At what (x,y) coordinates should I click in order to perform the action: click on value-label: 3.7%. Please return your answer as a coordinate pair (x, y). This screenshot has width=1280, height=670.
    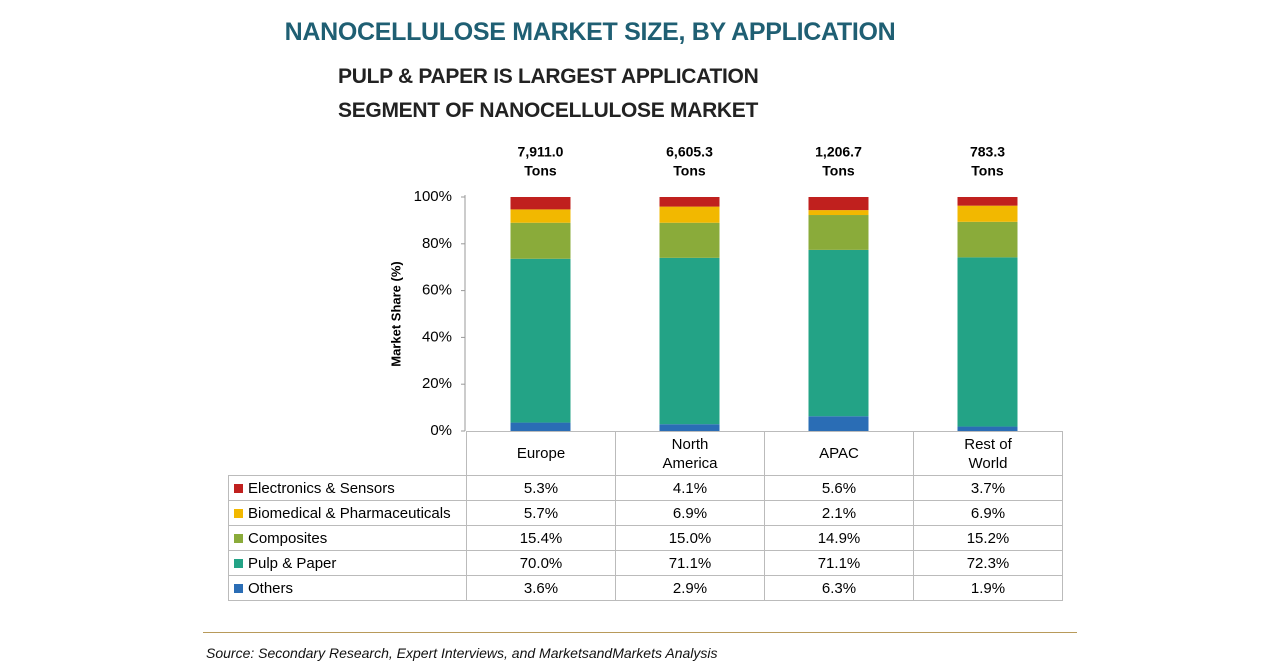
    Looking at the image, I should click on (988, 488).